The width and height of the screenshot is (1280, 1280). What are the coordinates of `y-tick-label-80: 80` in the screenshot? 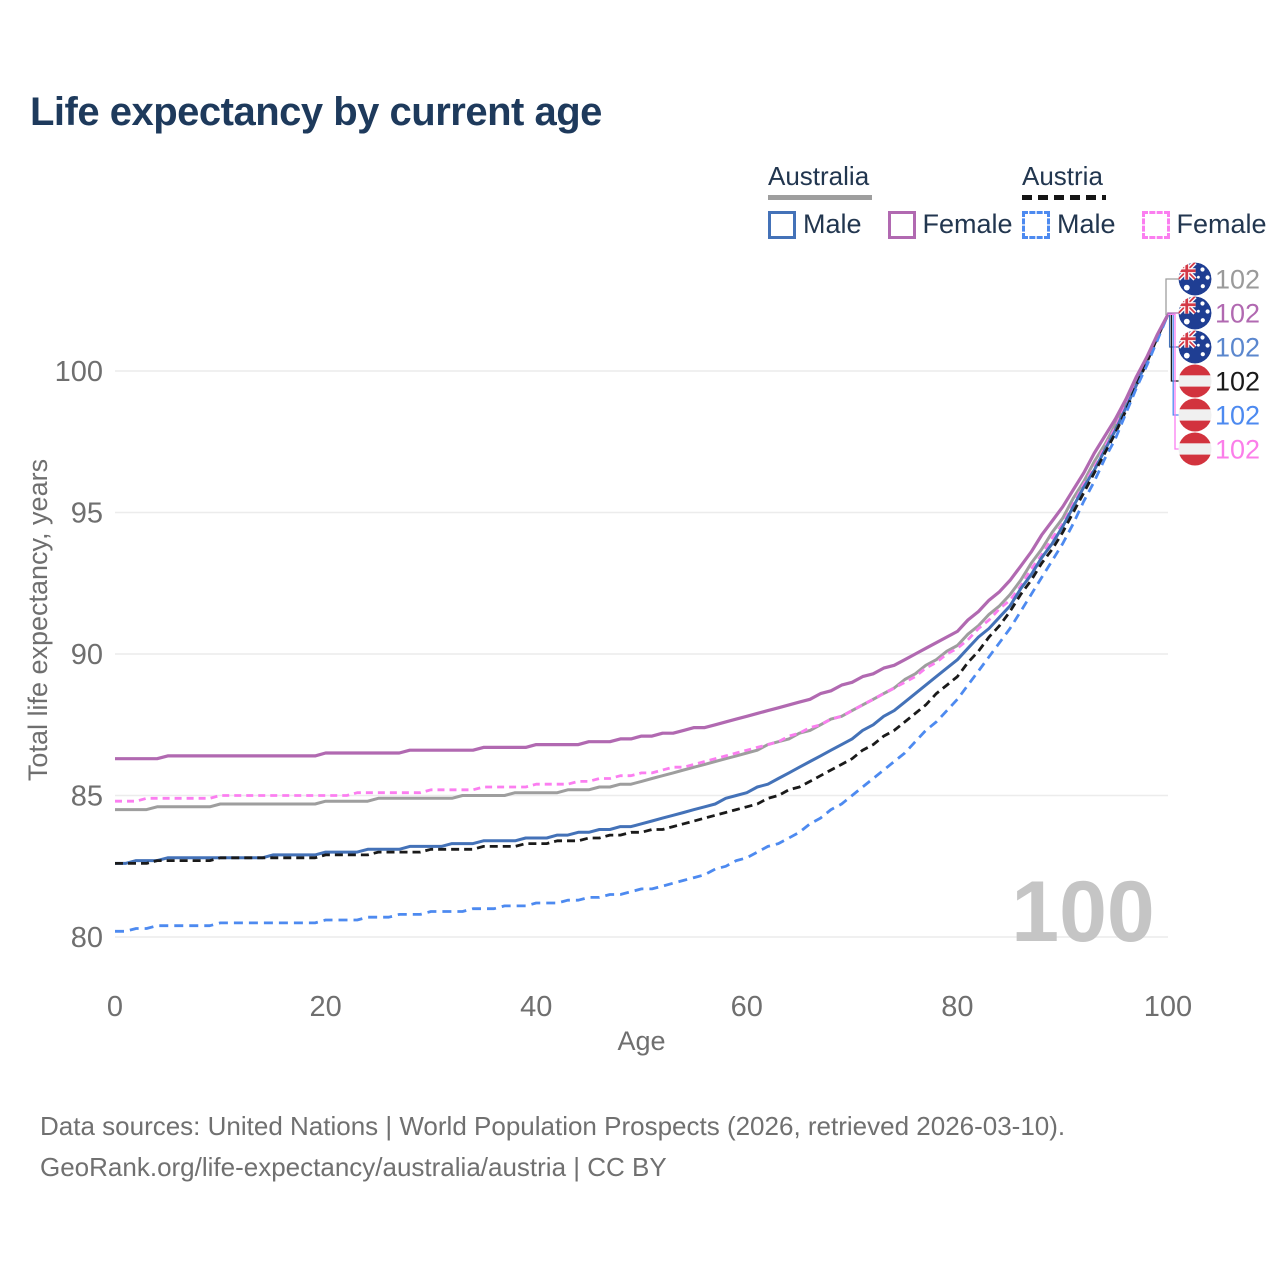 It's located at (87, 938).